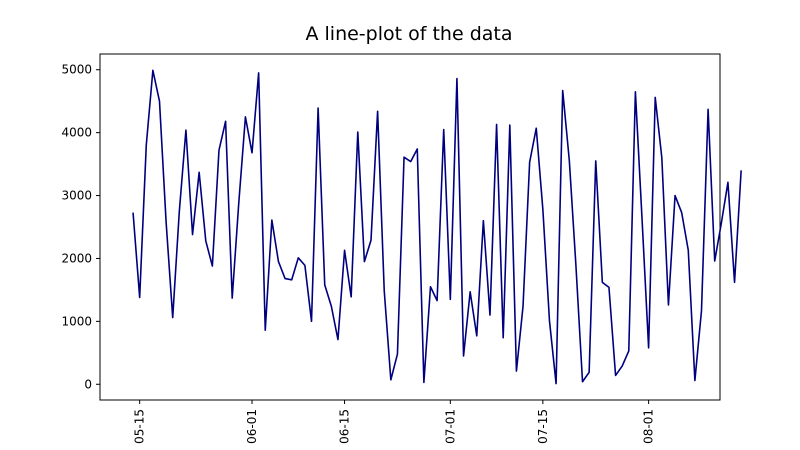 This screenshot has height=450, width=800. I want to click on y-tick-label: 1000, so click(76, 321).